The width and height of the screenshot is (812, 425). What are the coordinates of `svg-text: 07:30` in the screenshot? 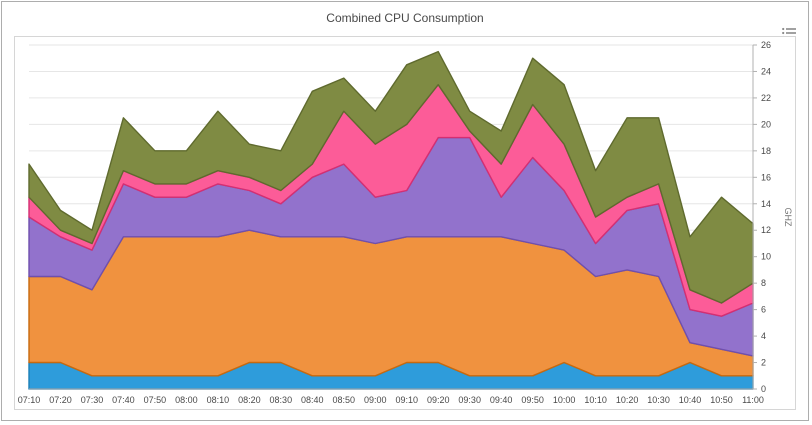 It's located at (92, 400).